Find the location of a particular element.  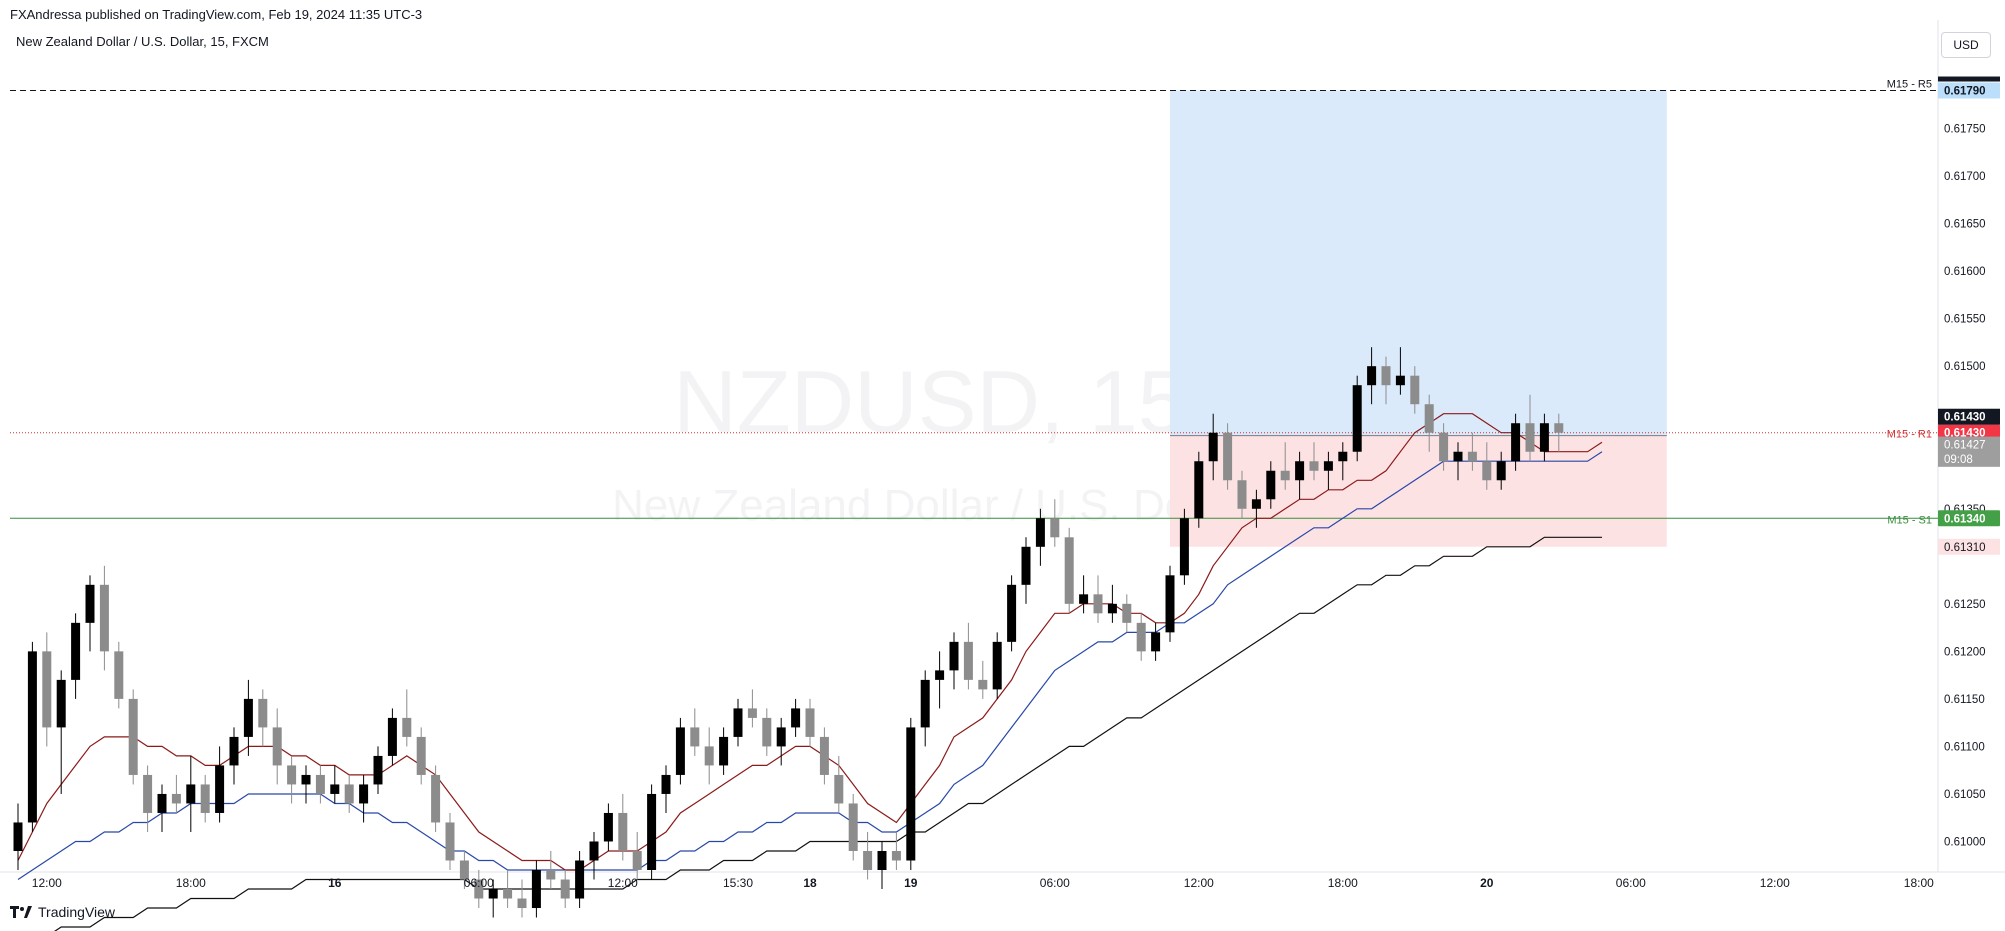

watermark-name: New Zealand Dollar / U.S. Dollar is located at coordinates (930, 505).